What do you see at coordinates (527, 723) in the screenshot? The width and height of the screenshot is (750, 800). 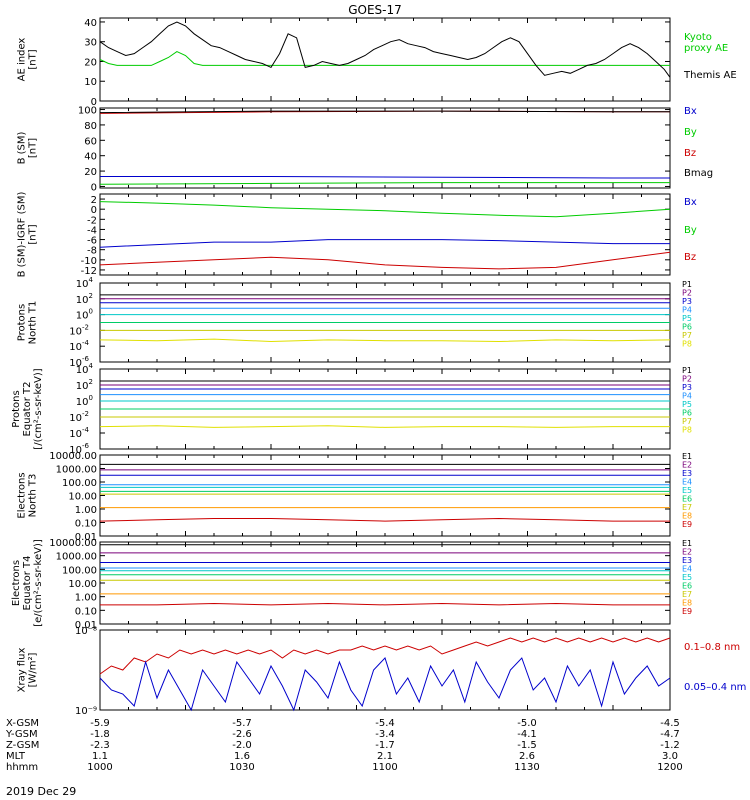 I see `x-axis-value: -5.0` at bounding box center [527, 723].